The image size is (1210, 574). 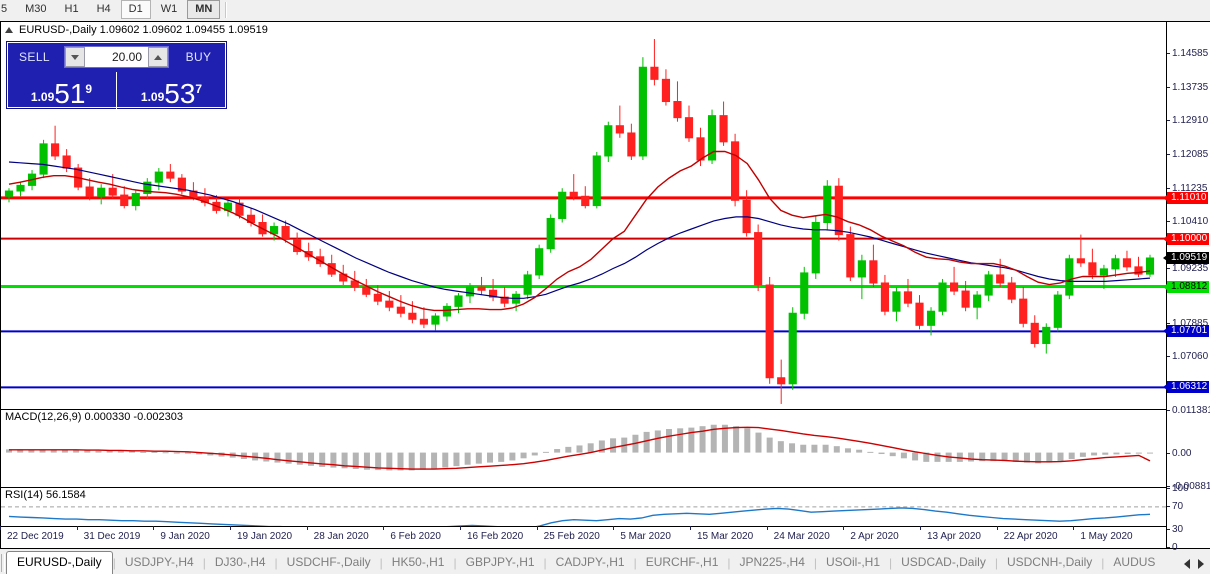 I want to click on price-level-label-red: 1.11010, so click(x=1186, y=197).